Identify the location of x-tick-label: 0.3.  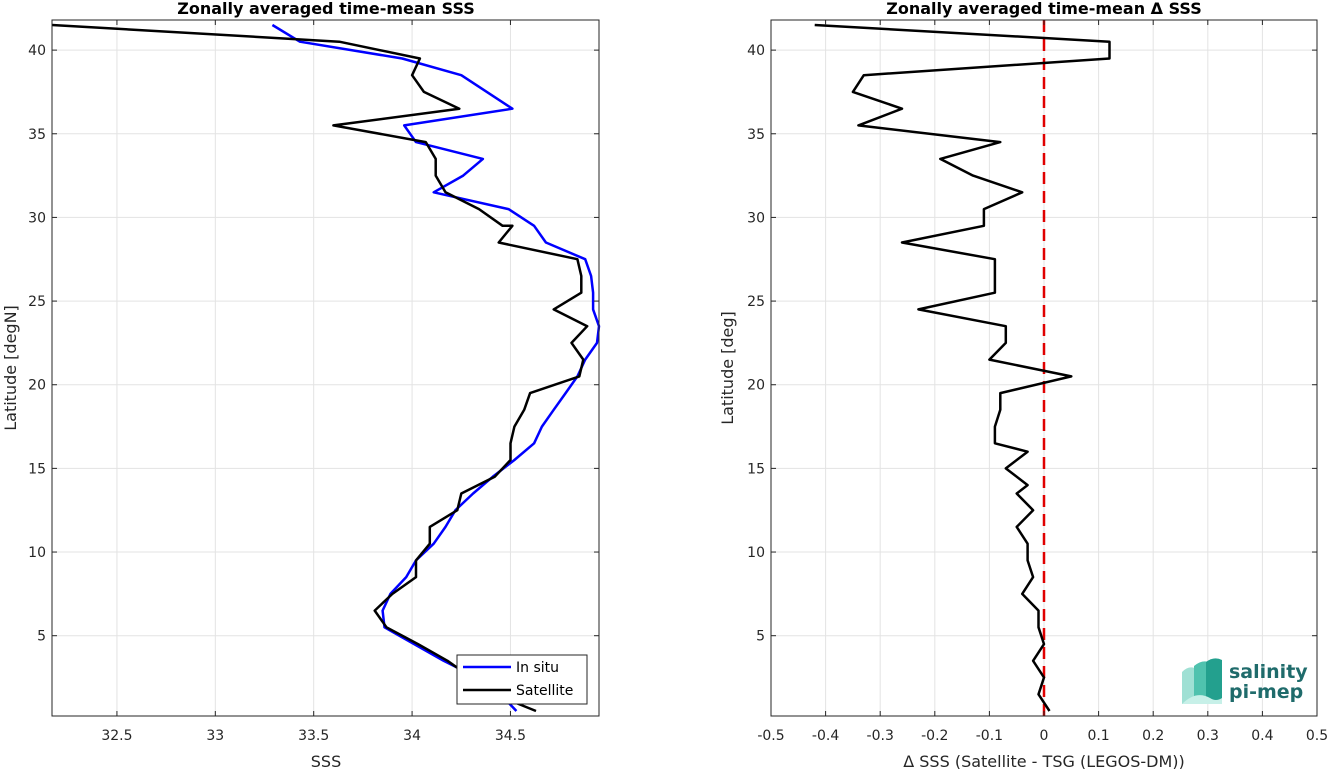
(1208, 736).